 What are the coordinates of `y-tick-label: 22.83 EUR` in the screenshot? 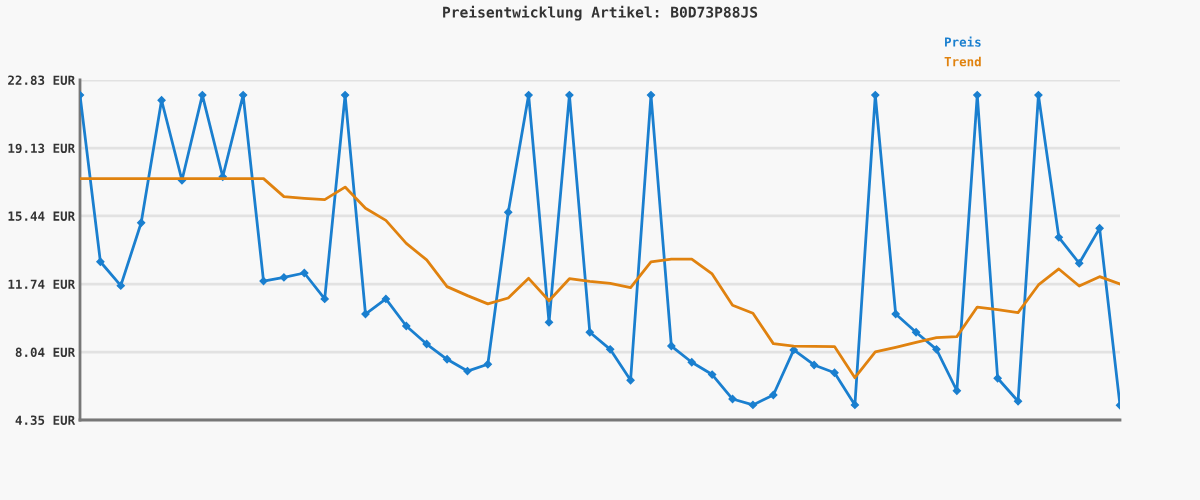 It's located at (42, 80).